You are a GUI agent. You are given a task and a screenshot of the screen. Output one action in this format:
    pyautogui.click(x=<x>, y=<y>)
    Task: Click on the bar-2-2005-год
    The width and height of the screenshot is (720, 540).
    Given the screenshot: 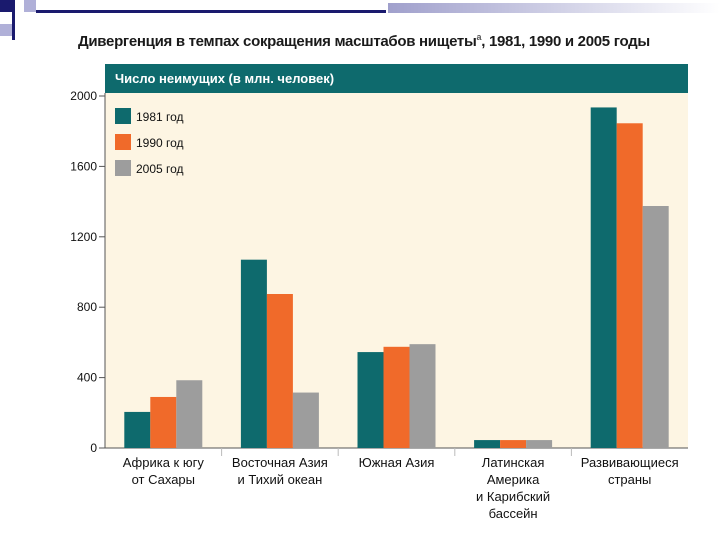 What is the action you would take?
    pyautogui.click(x=305, y=420)
    